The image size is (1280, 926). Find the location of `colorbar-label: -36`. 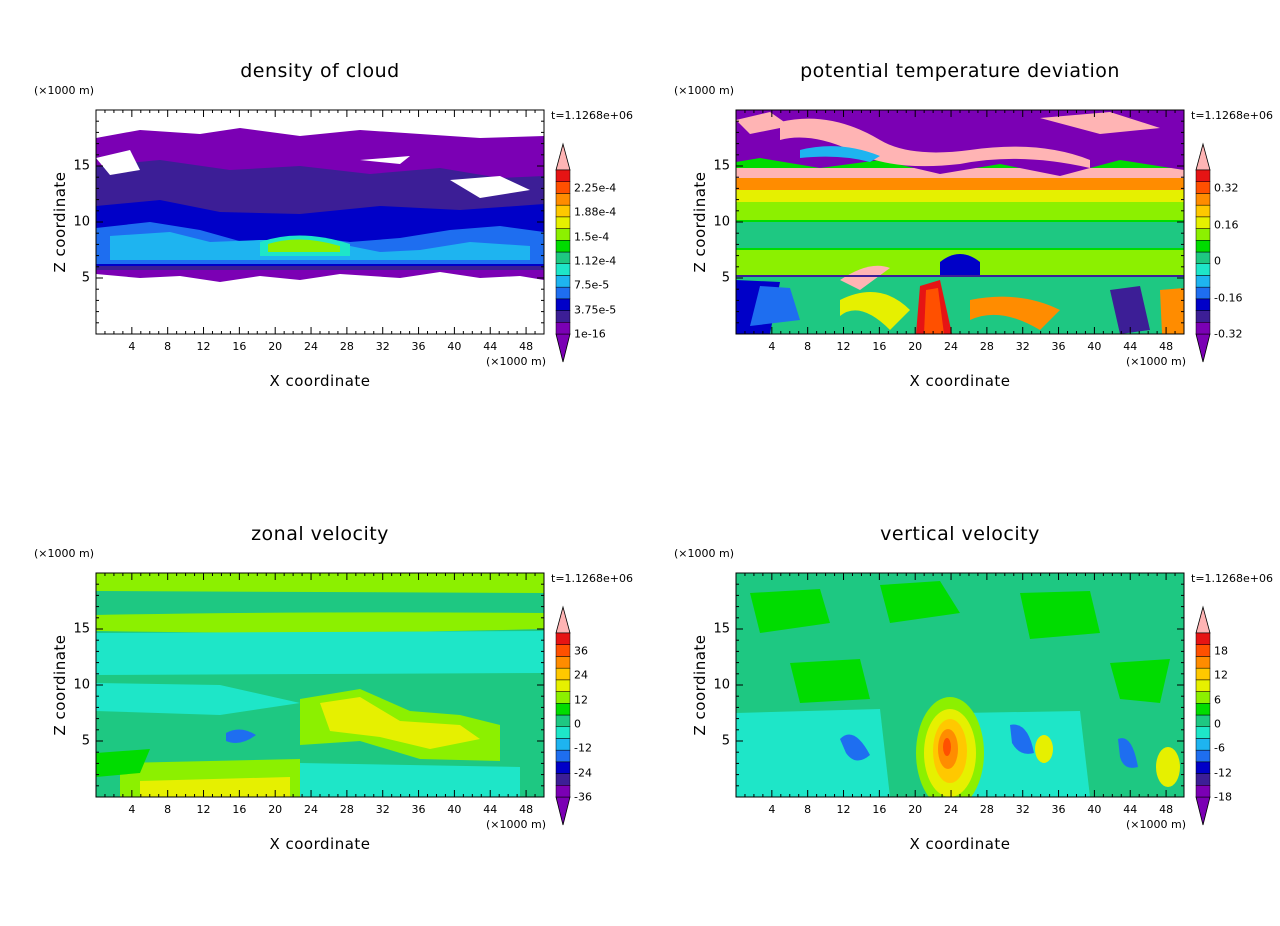

colorbar-label: -36 is located at coordinates (583, 797).